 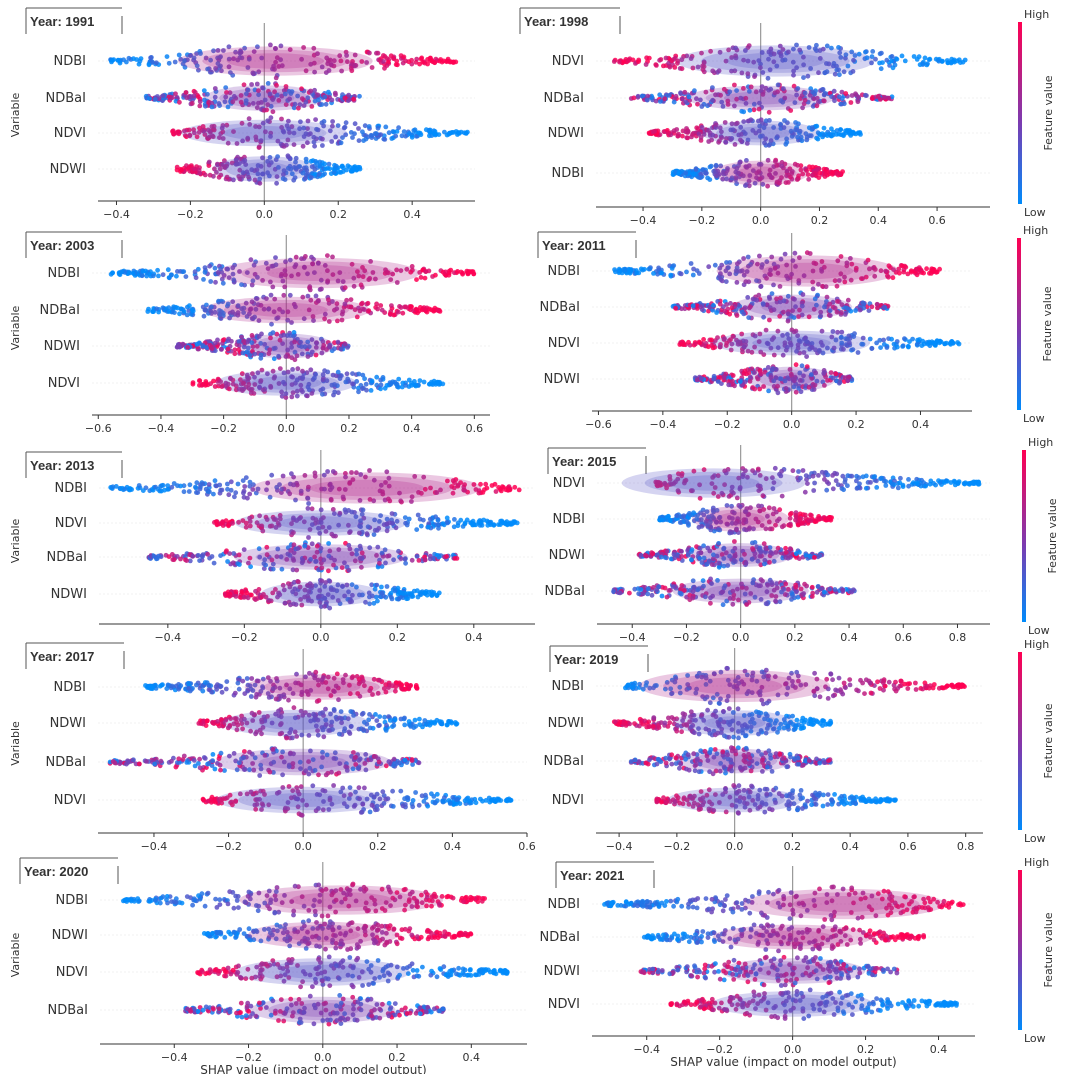 What do you see at coordinates (1047, 323) in the screenshot?
I see `colorbar-title: Feature value` at bounding box center [1047, 323].